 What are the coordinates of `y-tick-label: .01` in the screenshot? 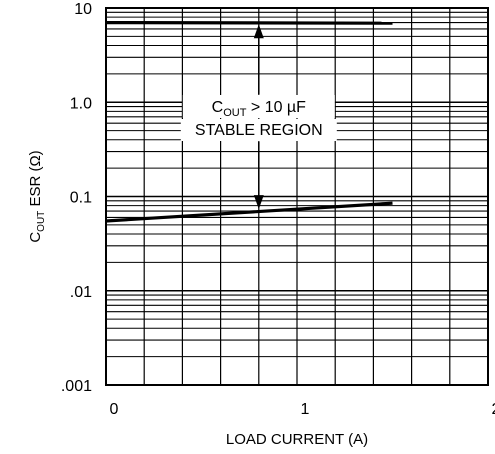 It's located at (81, 292).